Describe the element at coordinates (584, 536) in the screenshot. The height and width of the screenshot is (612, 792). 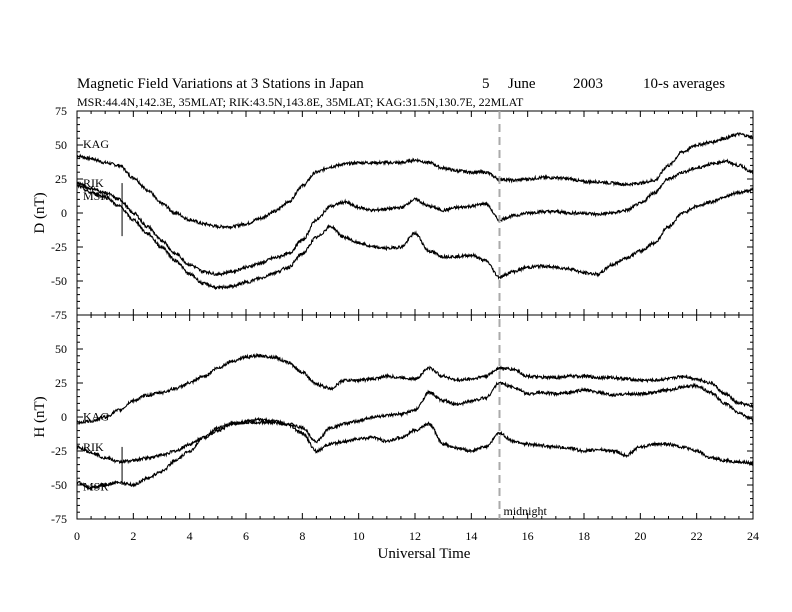
I see `x-tick-label: 18` at that location.